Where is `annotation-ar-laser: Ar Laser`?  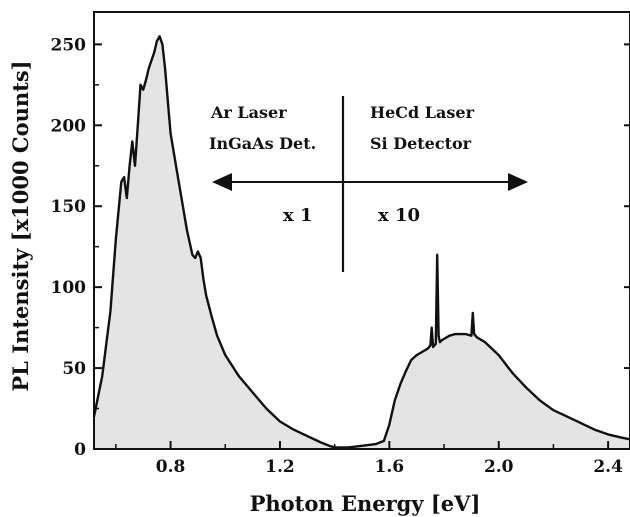
annotation-ar-laser: Ar Laser is located at coordinates (248, 112).